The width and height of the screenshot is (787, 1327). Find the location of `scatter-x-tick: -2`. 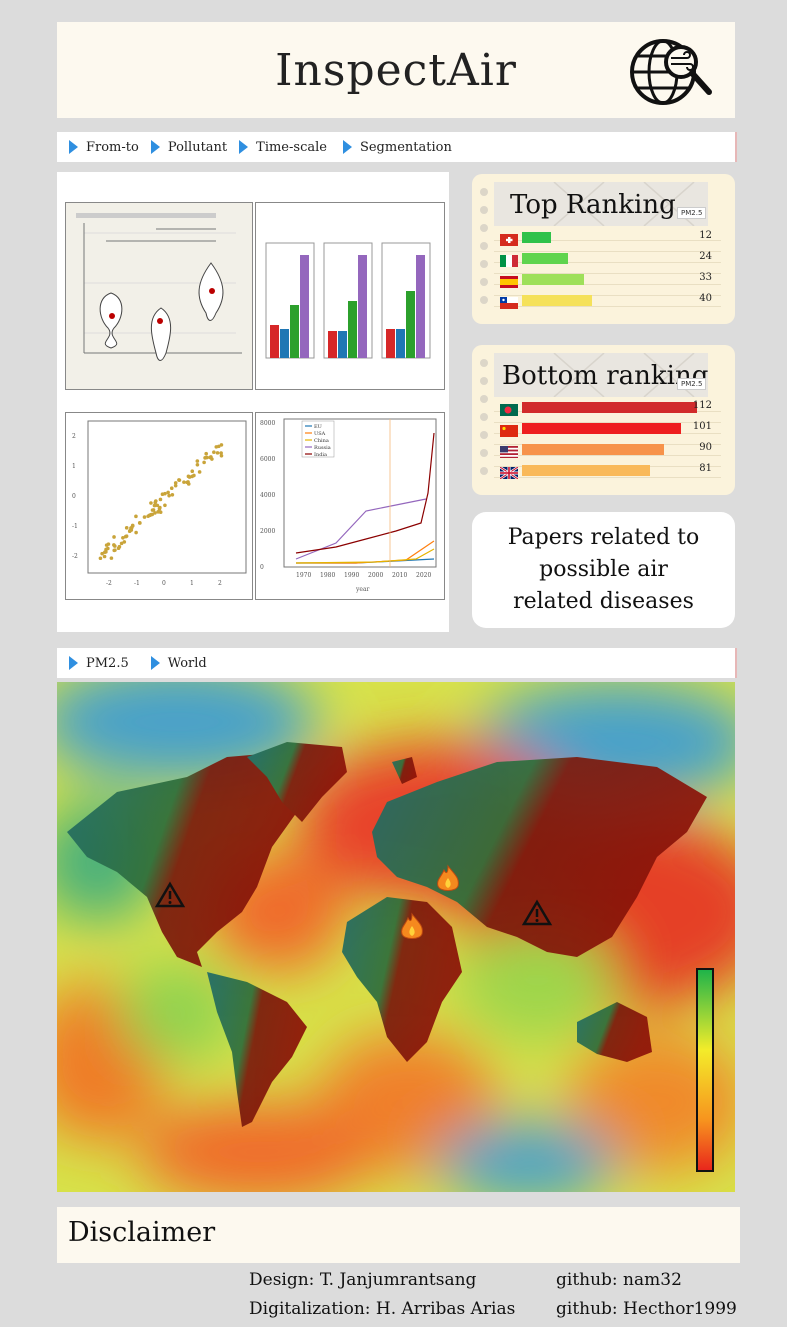

scatter-x-tick: -2 is located at coordinates (109, 583).